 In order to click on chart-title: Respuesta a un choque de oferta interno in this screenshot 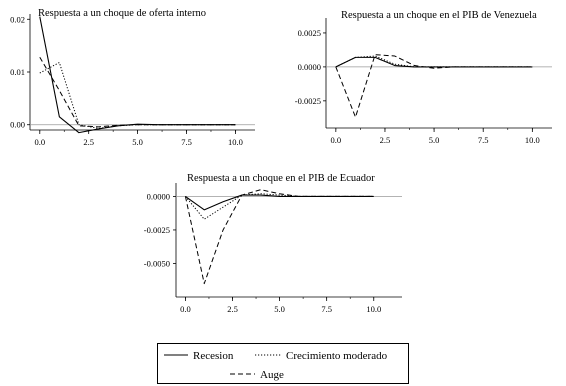, I will do `click(122, 13)`.